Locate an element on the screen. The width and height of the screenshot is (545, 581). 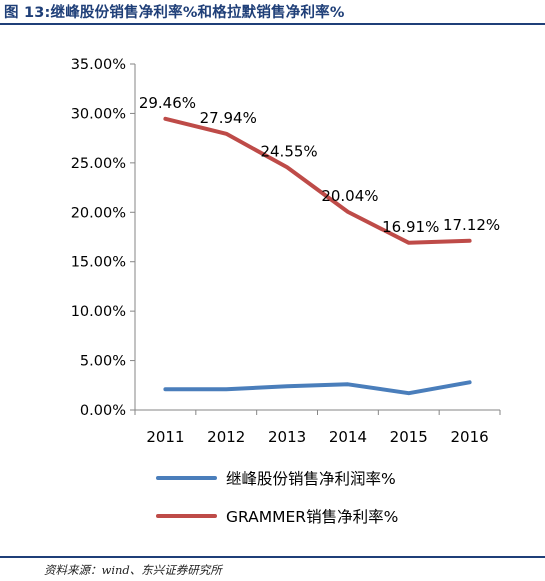
y-tick-label: 30.00% is located at coordinates (98, 114).